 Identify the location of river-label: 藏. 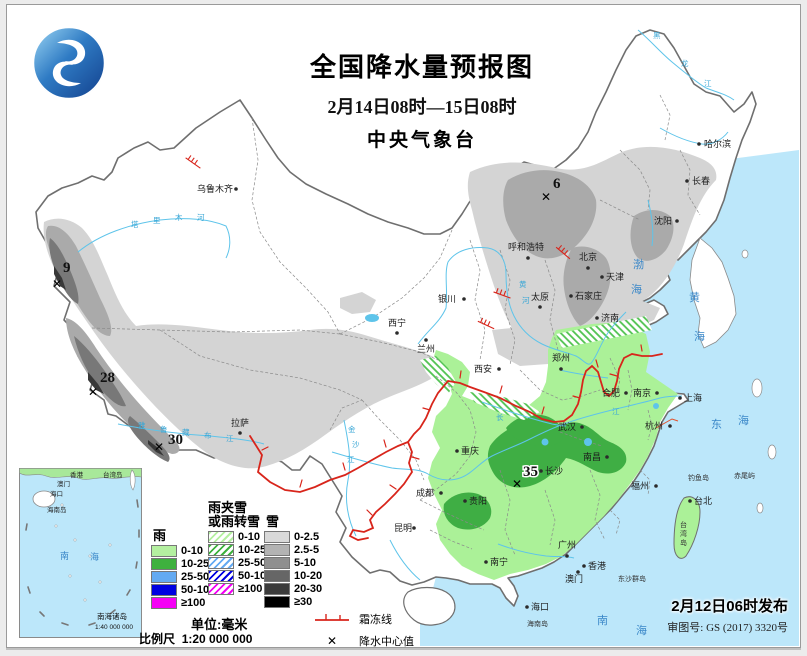
(186, 432).